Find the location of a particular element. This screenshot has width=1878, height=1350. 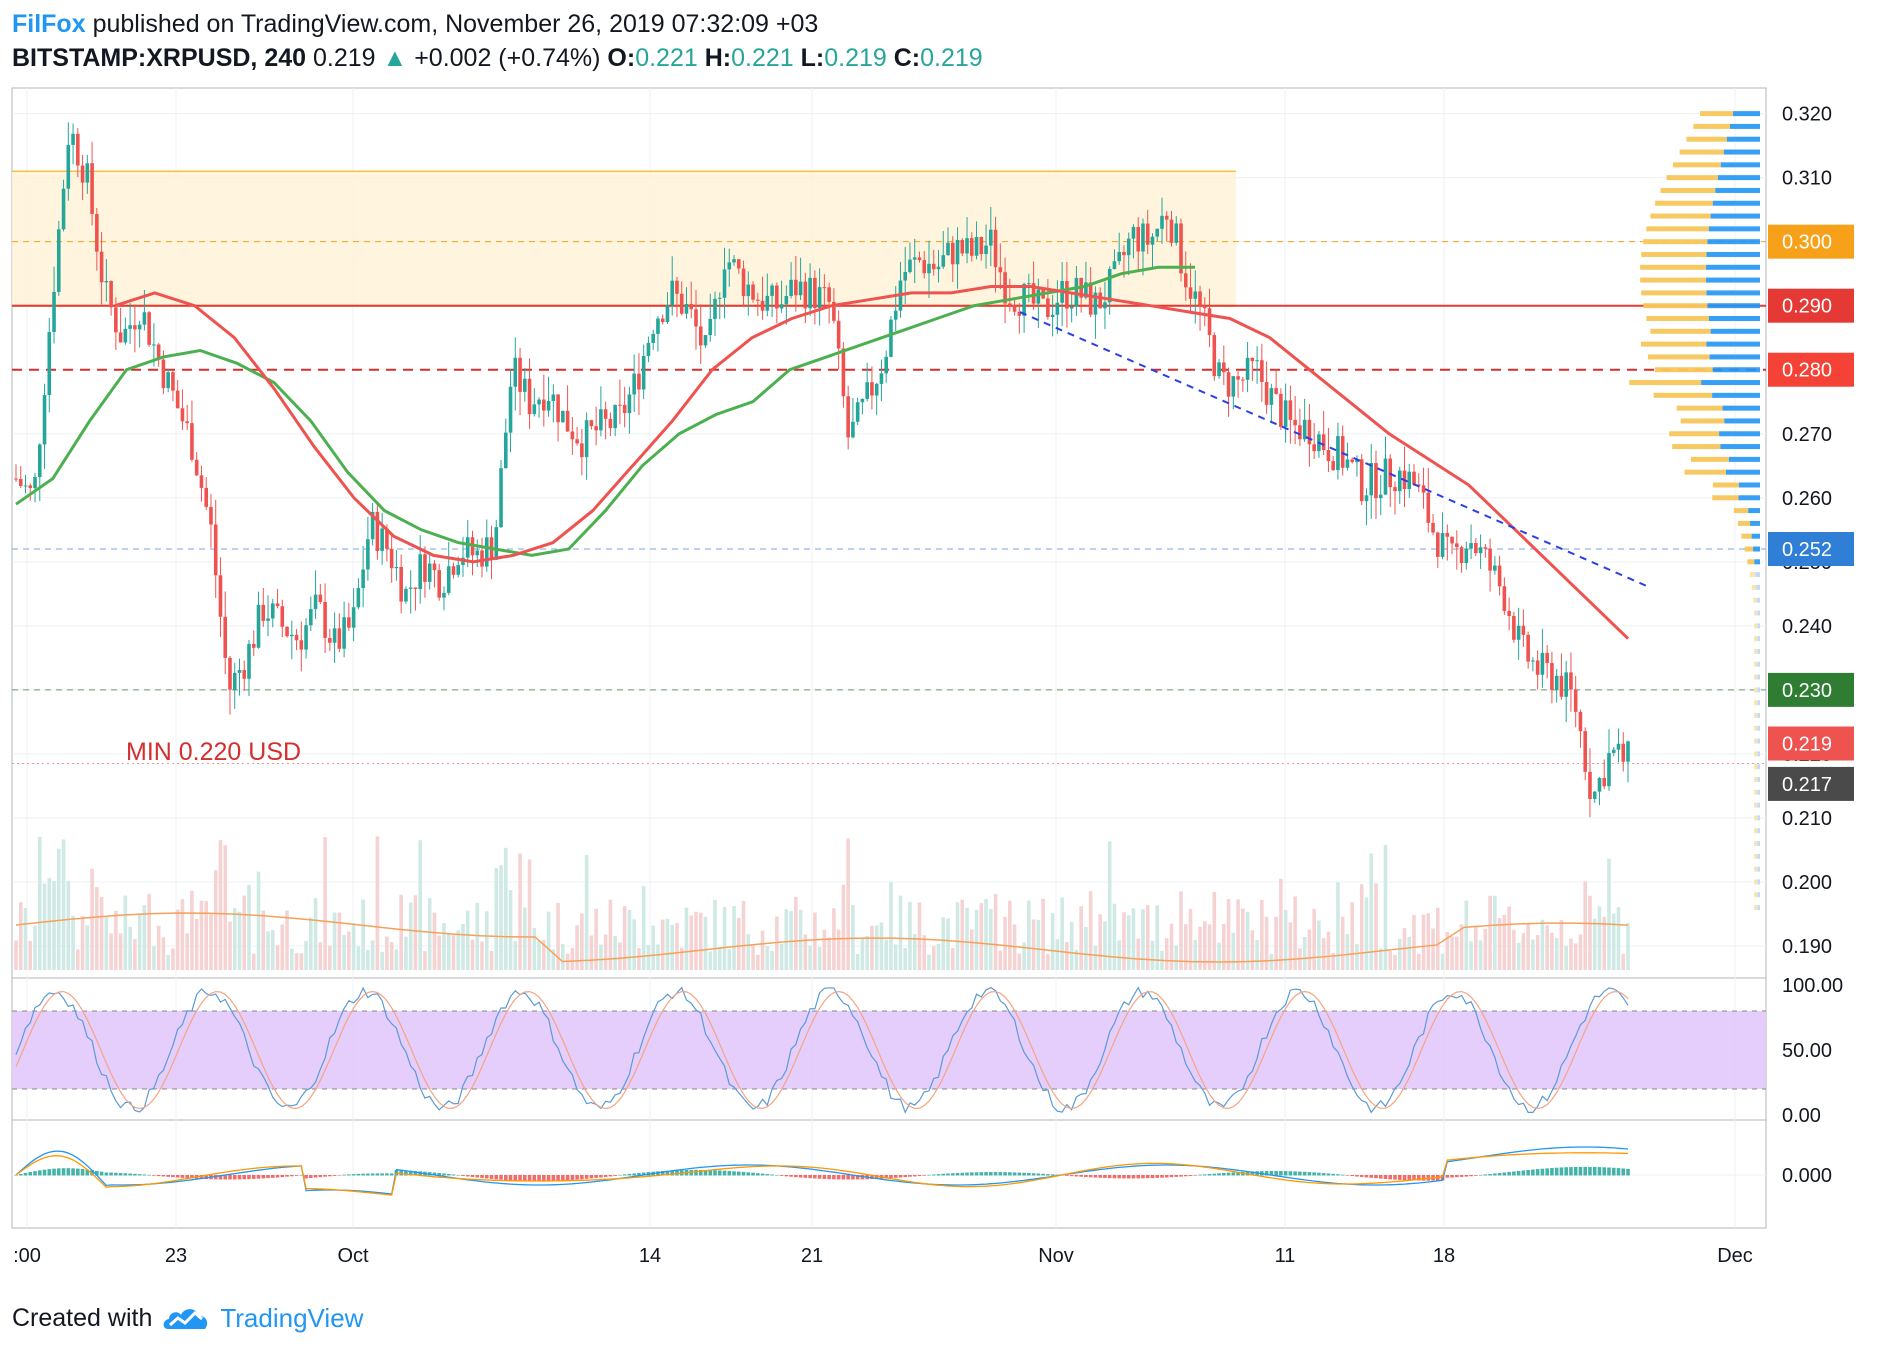

stochastic-pane is located at coordinates (889, 1050).